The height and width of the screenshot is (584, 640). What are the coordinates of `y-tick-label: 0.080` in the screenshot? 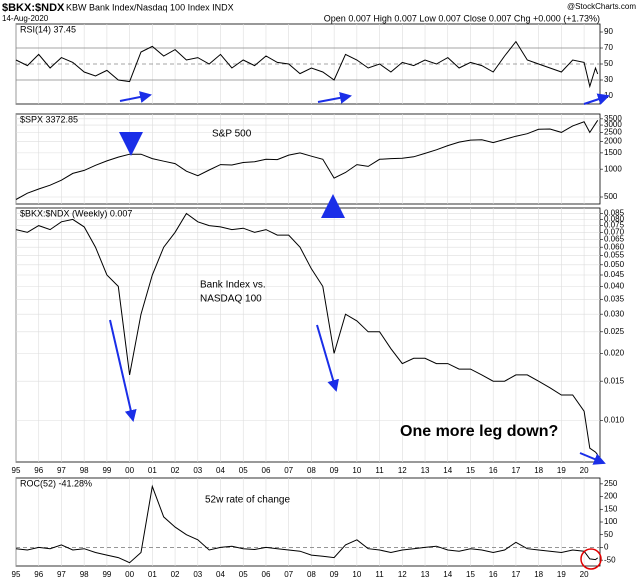 It's located at (614, 218).